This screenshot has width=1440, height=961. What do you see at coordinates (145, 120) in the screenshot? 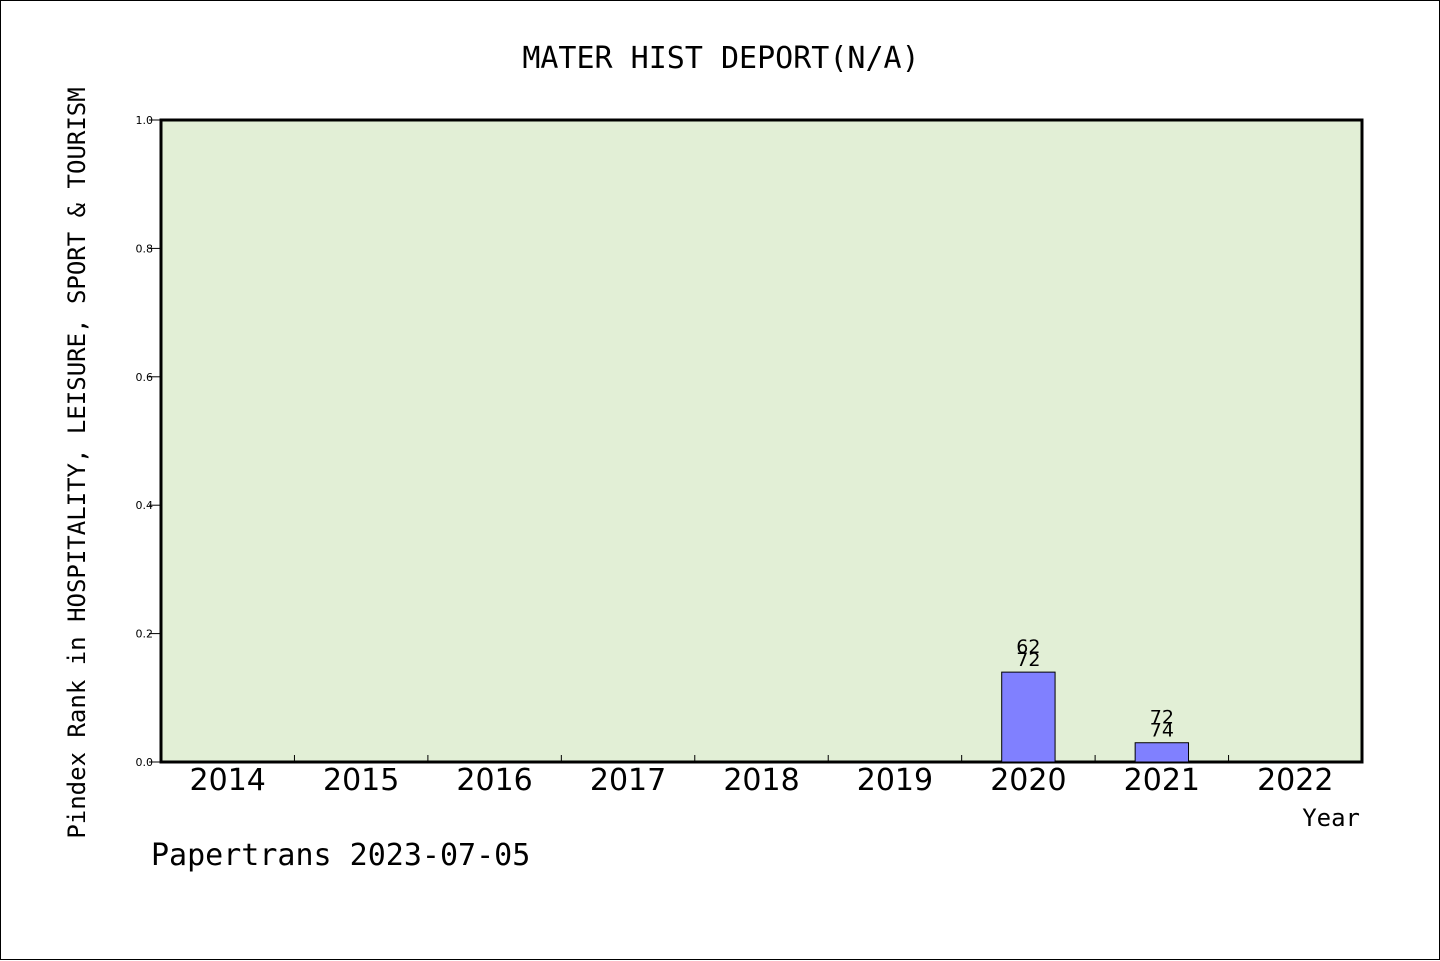
I see `y-tick-label: 1.0` at bounding box center [145, 120].